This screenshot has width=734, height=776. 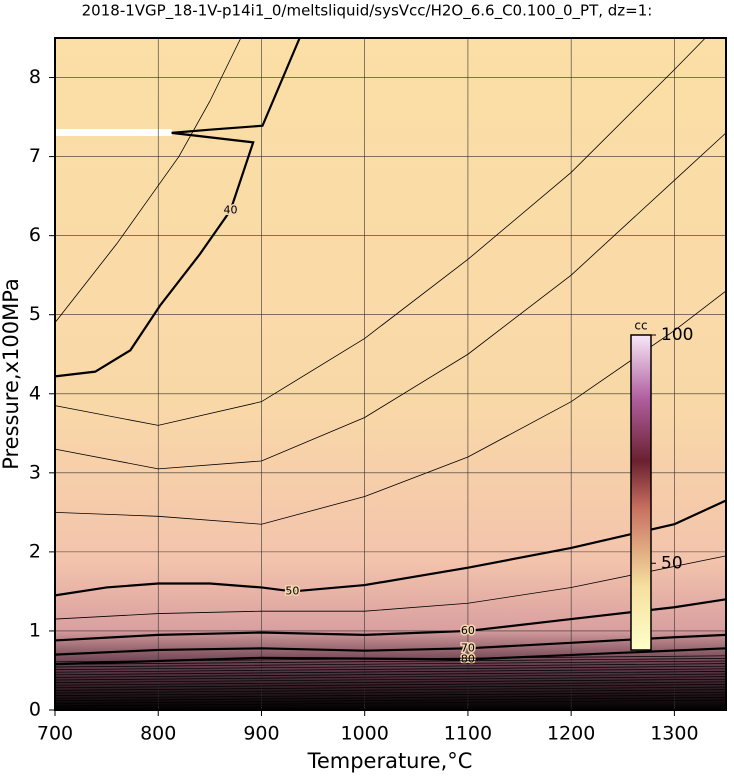 What do you see at coordinates (158, 734) in the screenshot?
I see `x-tick-label: 800` at bounding box center [158, 734].